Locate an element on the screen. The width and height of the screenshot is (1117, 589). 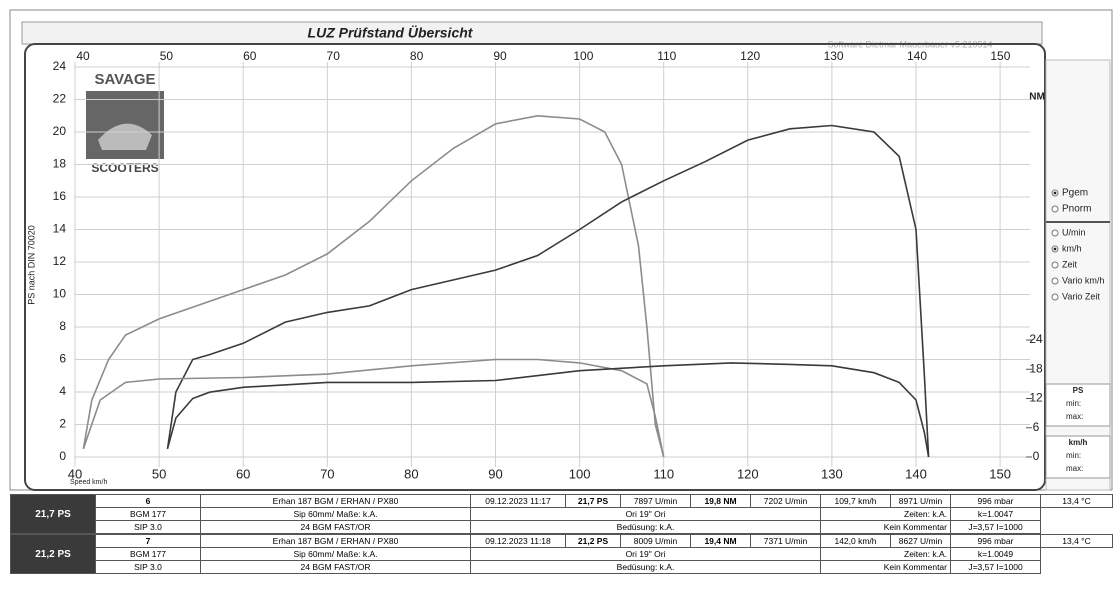
logo-bottom: SCOOTERS is located at coordinates (124, 168).